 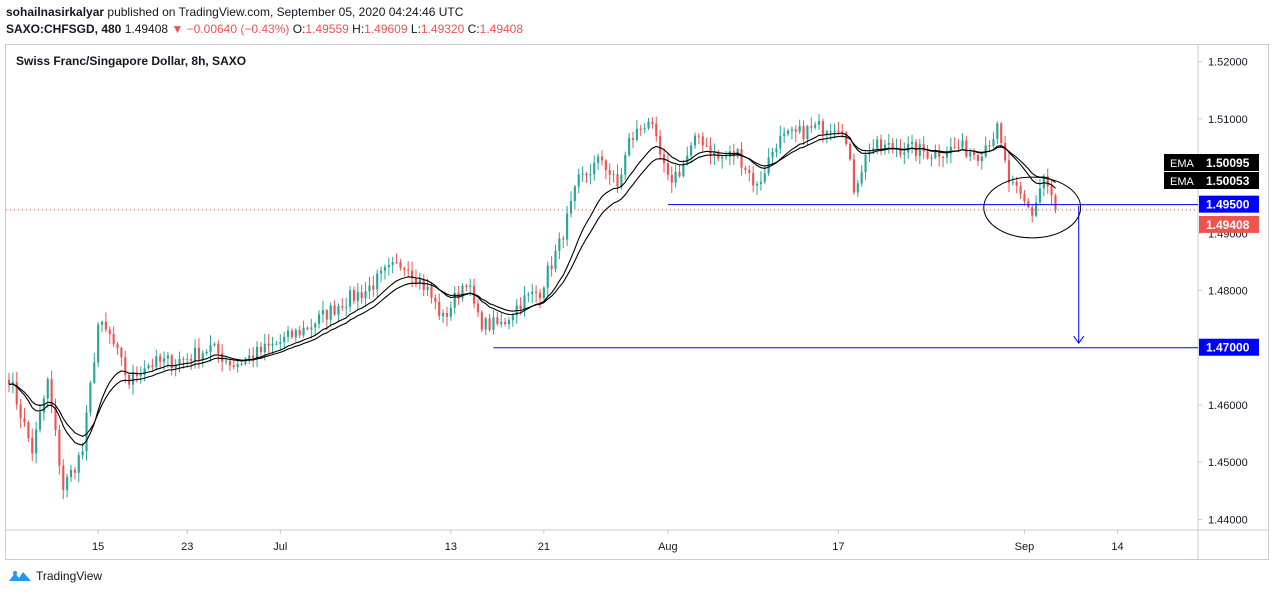 I want to click on highlight-ellipse, so click(x=1032, y=207).